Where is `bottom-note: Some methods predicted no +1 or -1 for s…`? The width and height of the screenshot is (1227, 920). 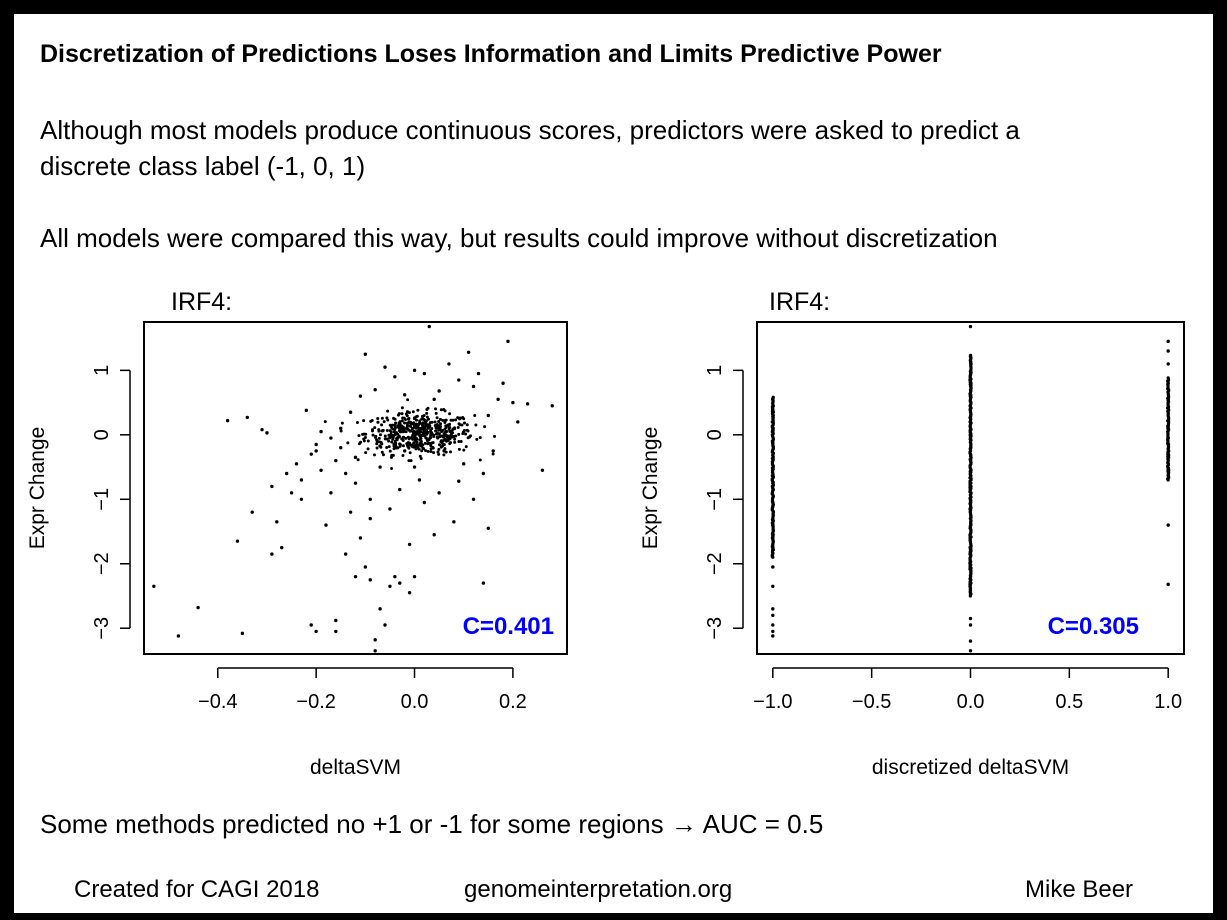 bottom-note: Some methods predicted no +1 or -1 for s… is located at coordinates (432, 824).